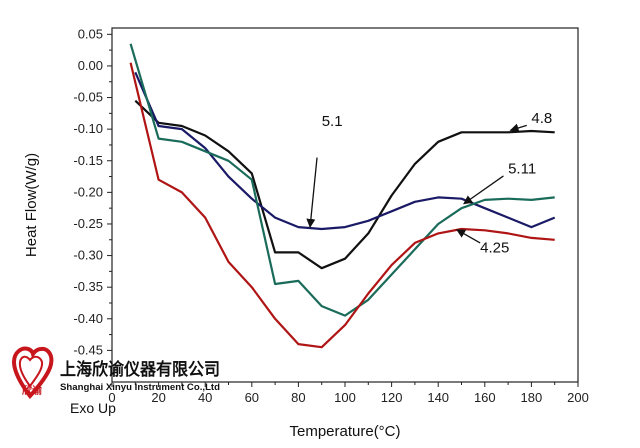 The image size is (640, 448). What do you see at coordinates (140, 387) in the screenshot?
I see `company-name-en: Shanghai Xinyu Instrument Co.,Ltd` at bounding box center [140, 387].